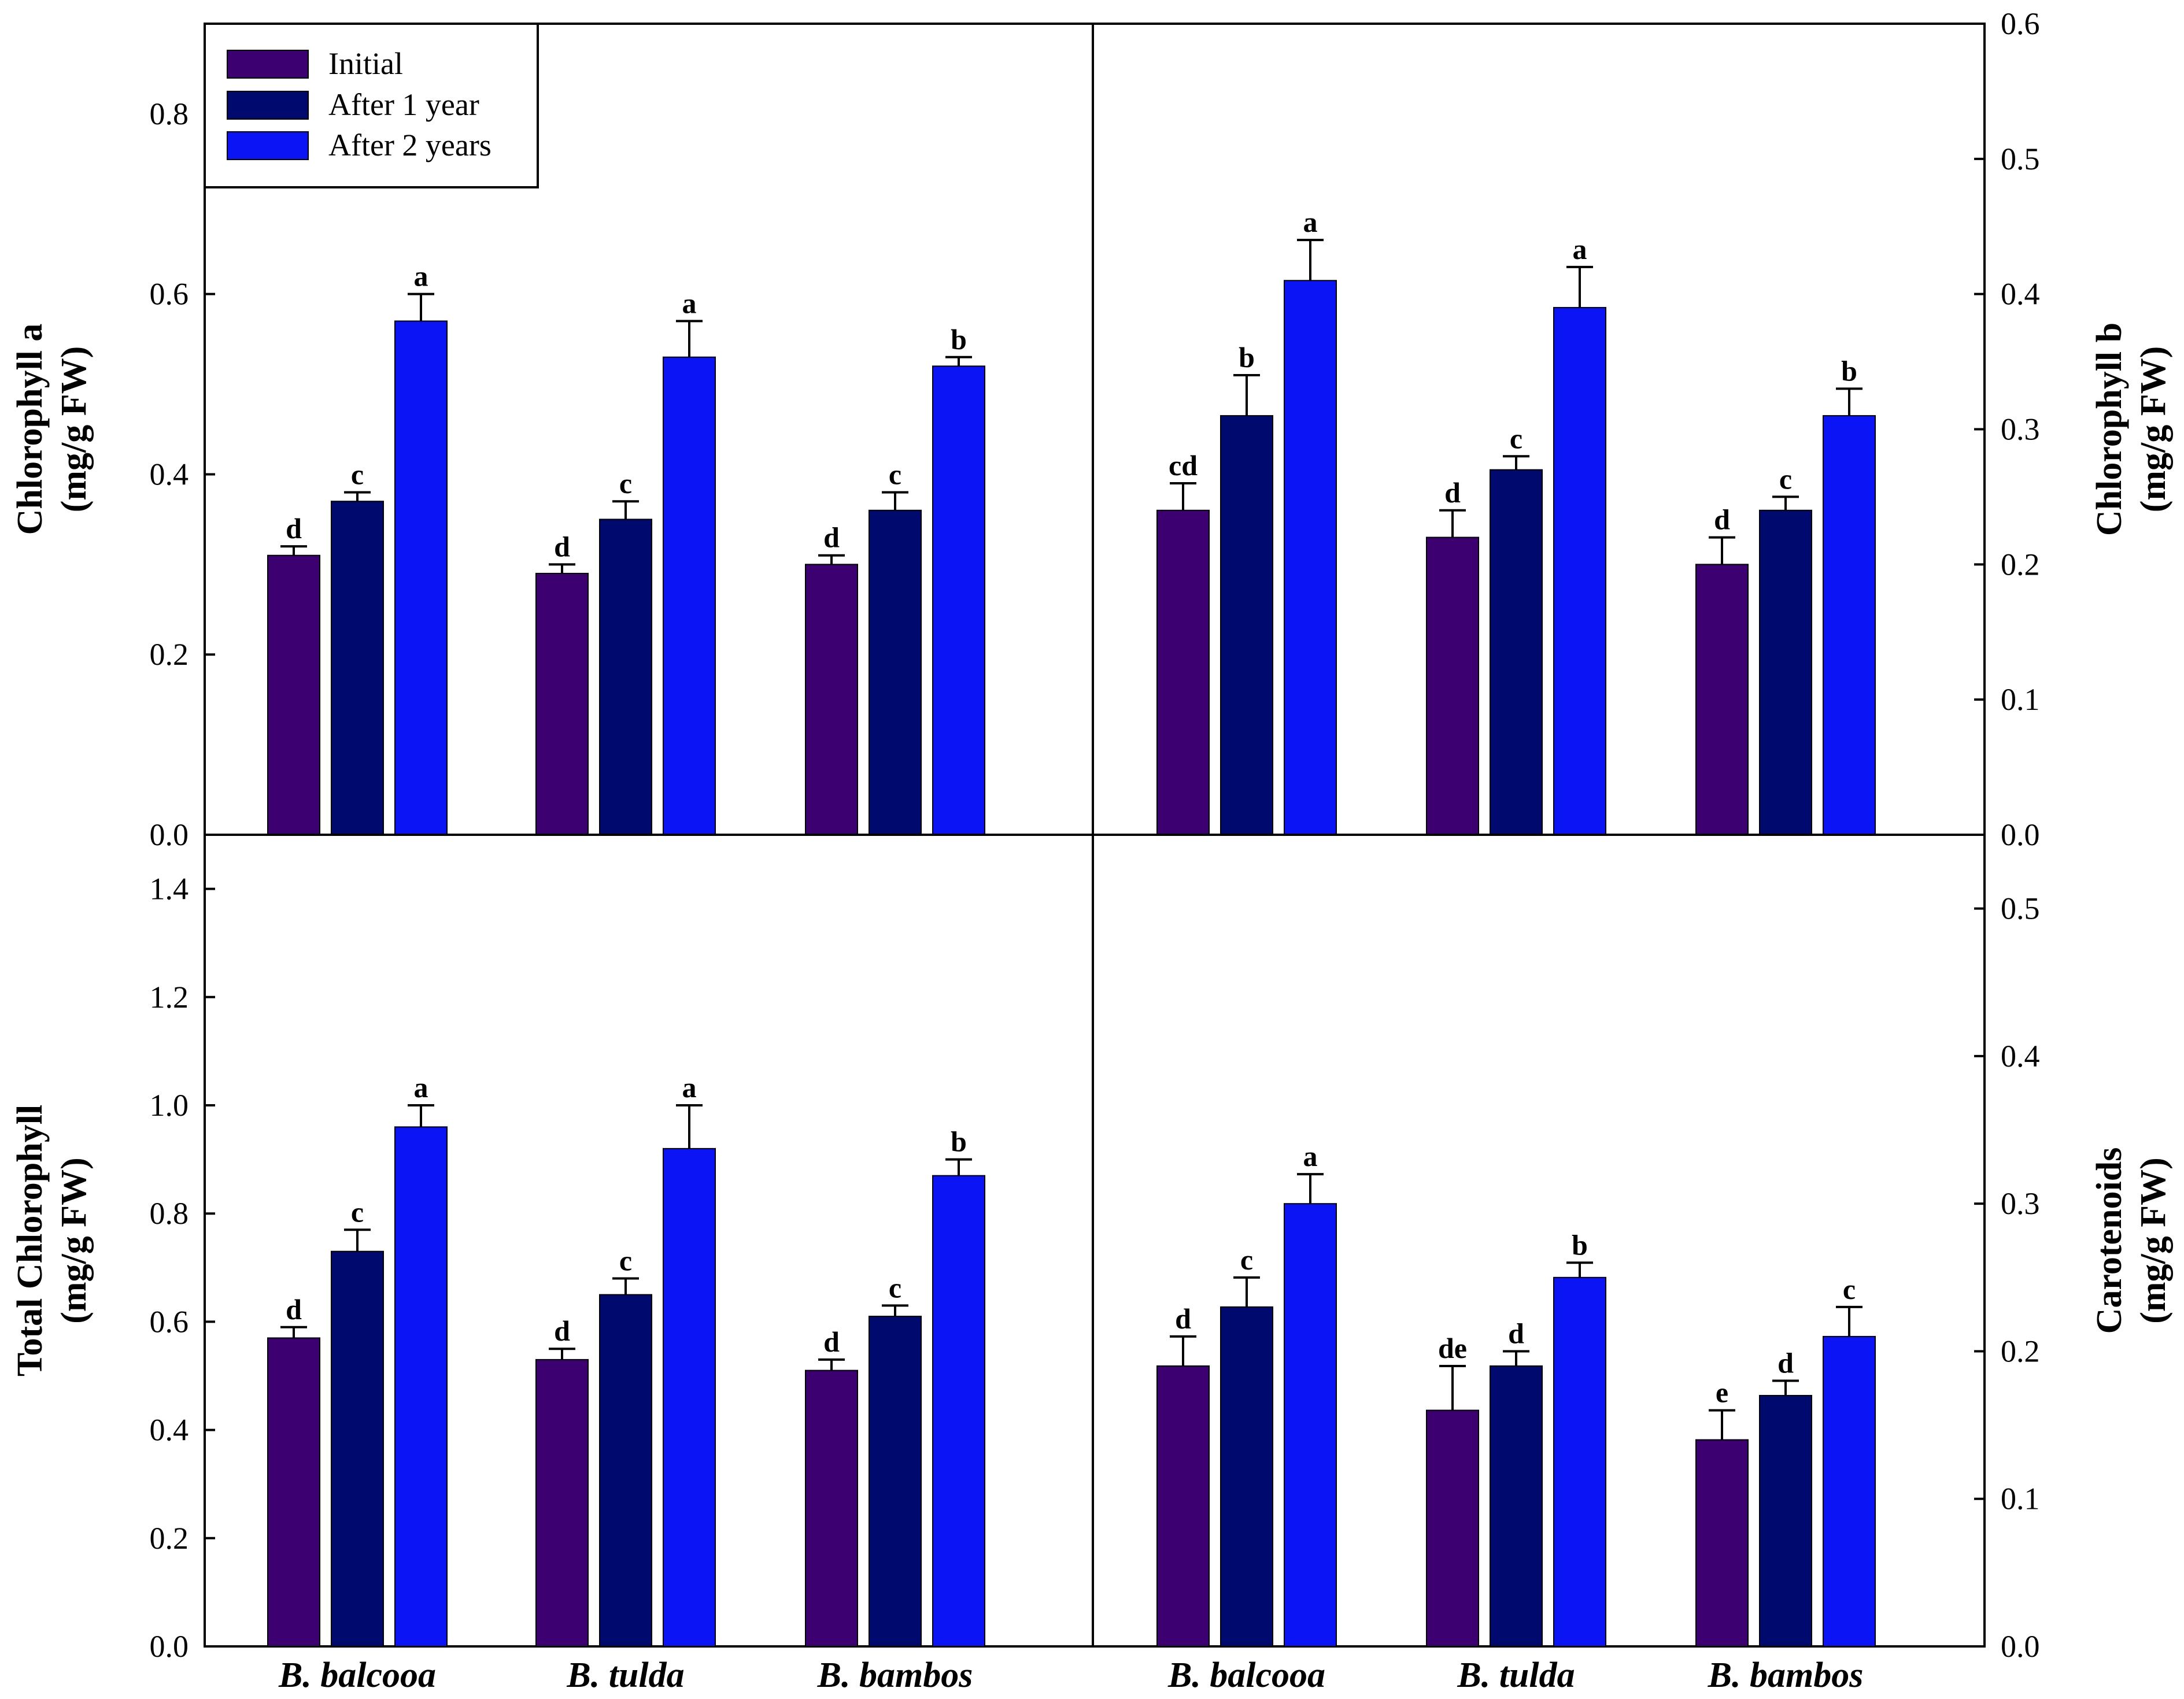 This screenshot has width=2184, height=1699. I want to click on significance-letter: e, so click(1722, 1392).